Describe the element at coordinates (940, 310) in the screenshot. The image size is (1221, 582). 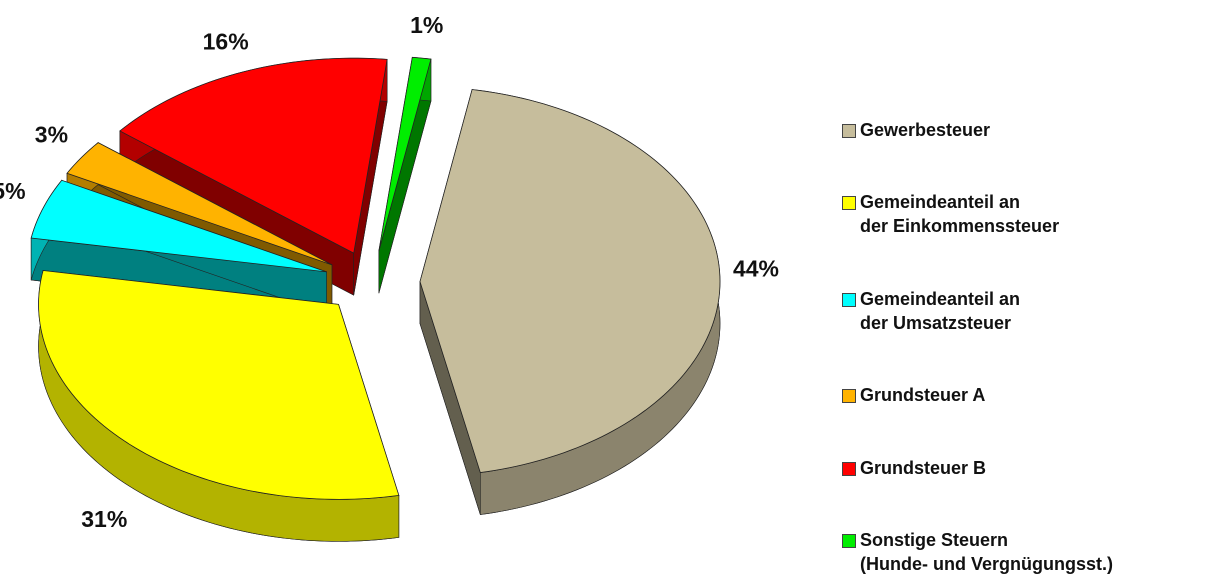
I see `legend-label: Gemeindeanteil an der Umsatzsteuer` at that location.